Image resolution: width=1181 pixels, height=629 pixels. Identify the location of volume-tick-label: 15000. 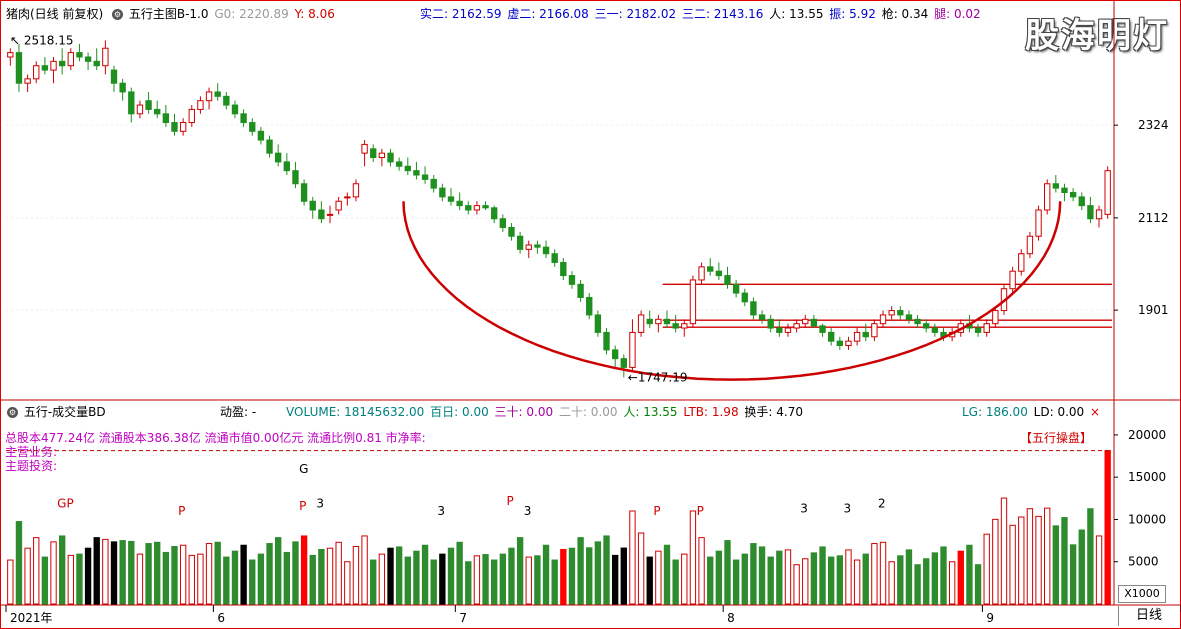
(1147, 477).